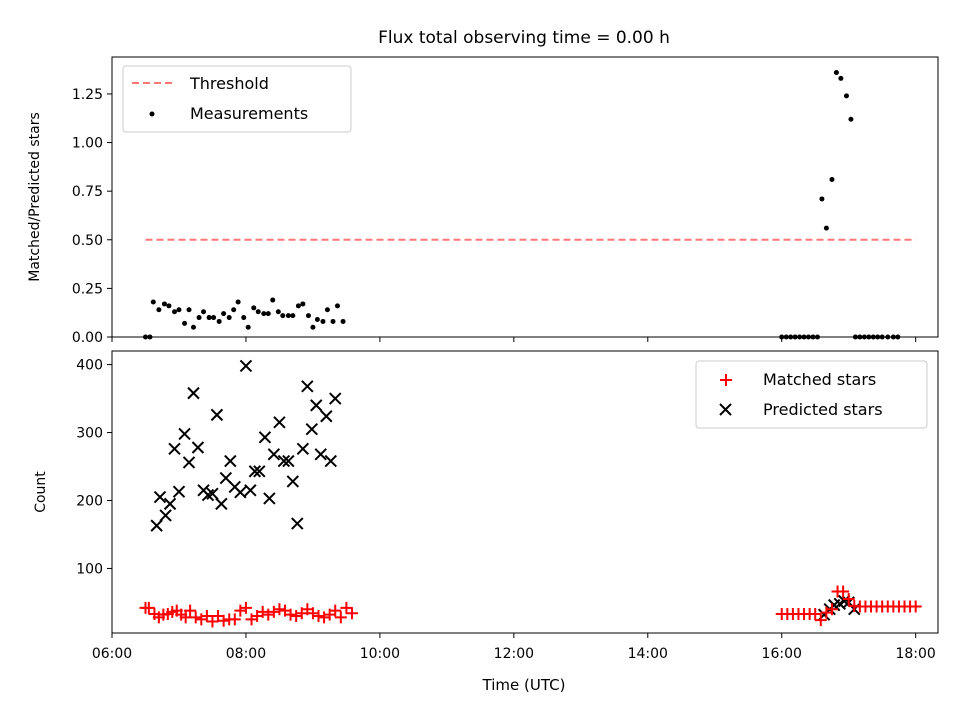  Describe the element at coordinates (823, 409) in the screenshot. I see `legend-predicted-label: Predicted stars` at that location.